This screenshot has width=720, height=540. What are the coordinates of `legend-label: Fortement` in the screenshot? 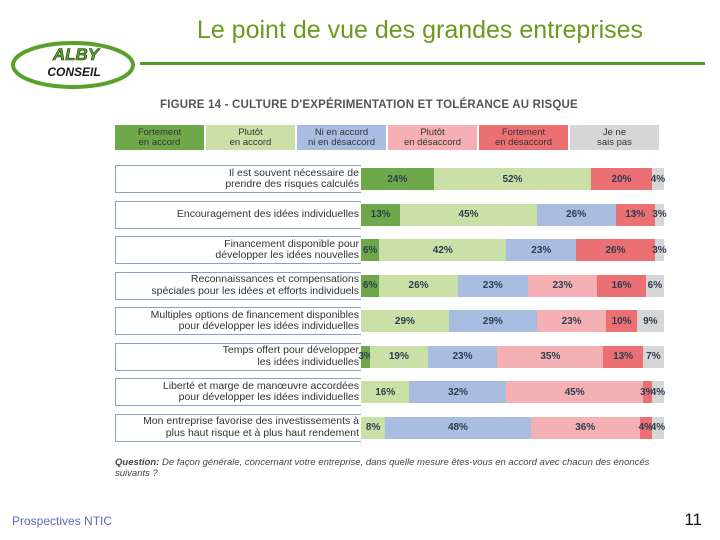 It's located at (523, 132).